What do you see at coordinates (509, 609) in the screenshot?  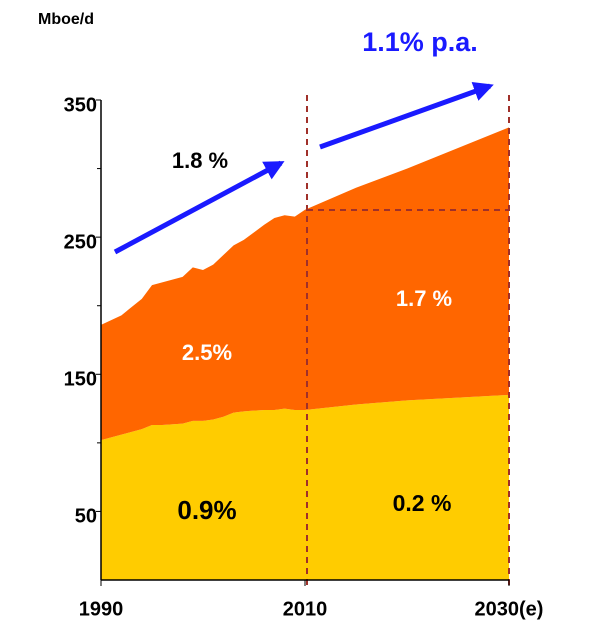 I see `x-tick-label: 2030(e)` at bounding box center [509, 609].